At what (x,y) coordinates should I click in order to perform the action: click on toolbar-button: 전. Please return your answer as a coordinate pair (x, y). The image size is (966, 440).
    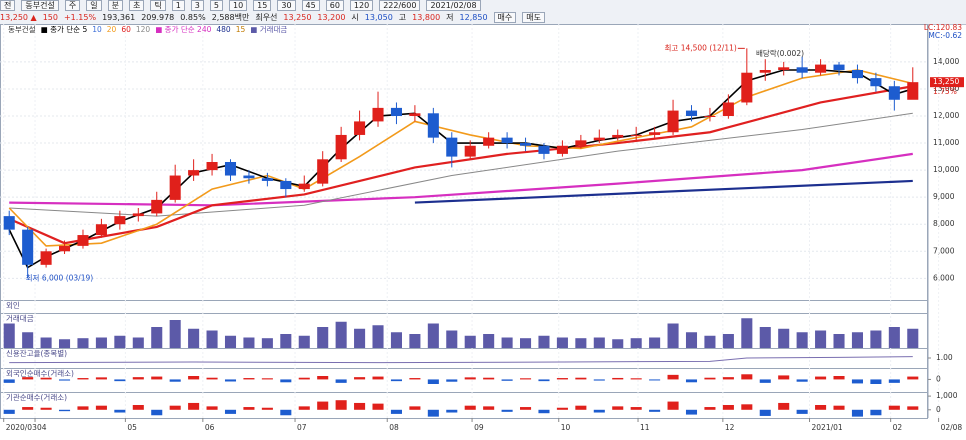
    Looking at the image, I should click on (8, 5).